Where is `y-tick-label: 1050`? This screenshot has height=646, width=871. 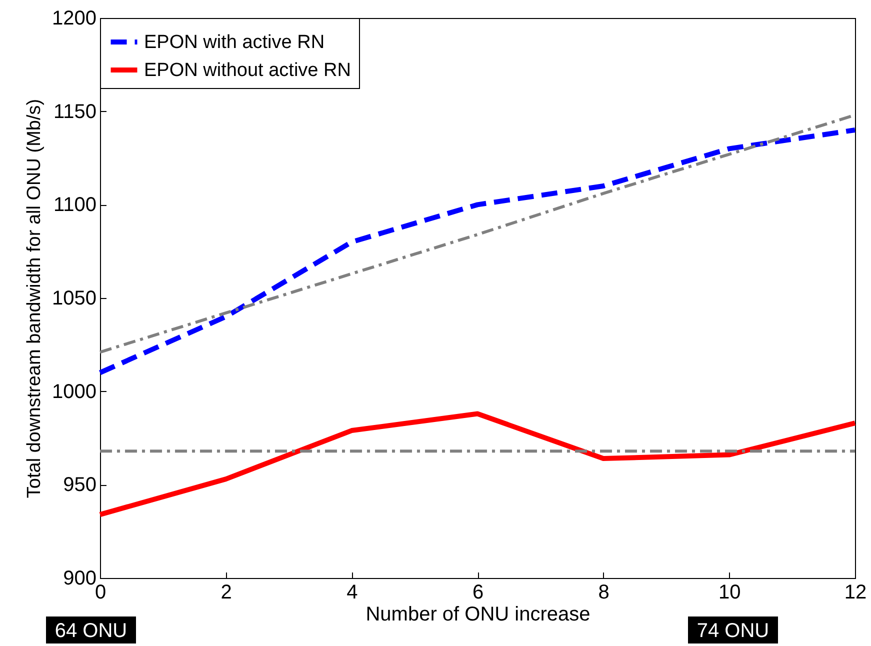 y-tick-label: 1050 is located at coordinates (74, 299).